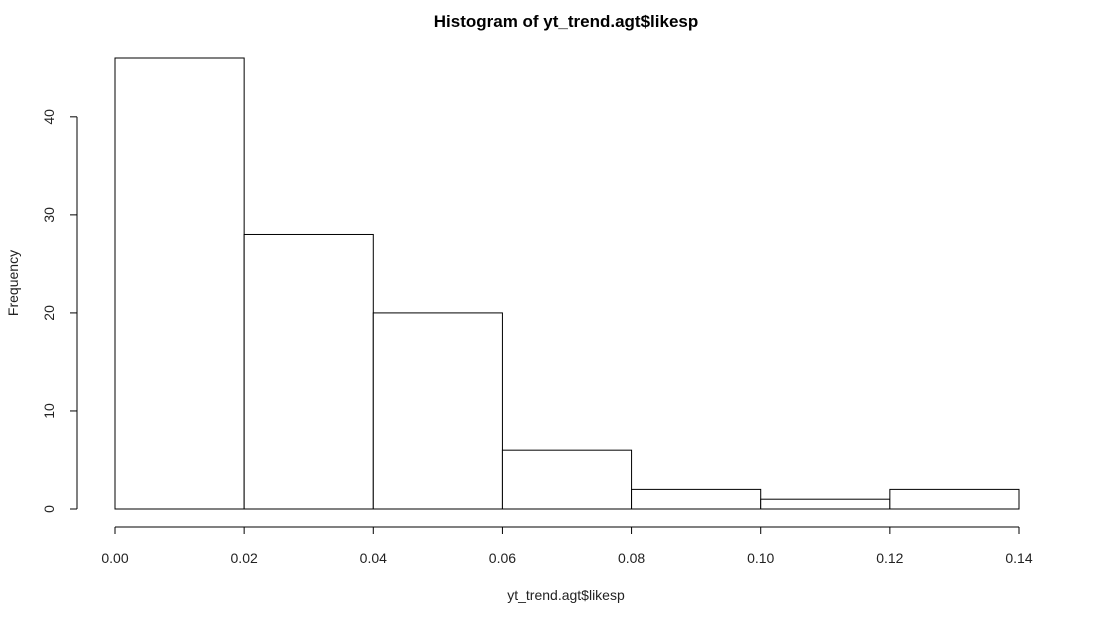 This screenshot has height=625, width=1096. What do you see at coordinates (1018, 558) in the screenshot?
I see `x-tick-label: 0.14` at bounding box center [1018, 558].